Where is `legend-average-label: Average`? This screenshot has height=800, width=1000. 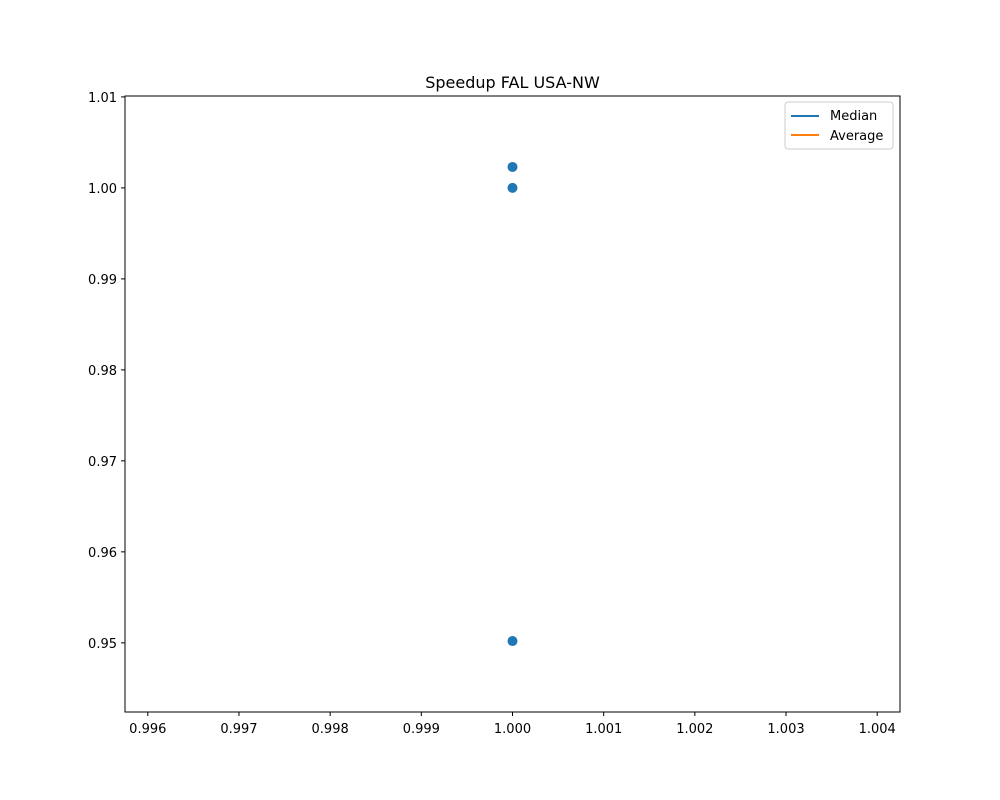
legend-average-label: Average is located at coordinates (856, 136).